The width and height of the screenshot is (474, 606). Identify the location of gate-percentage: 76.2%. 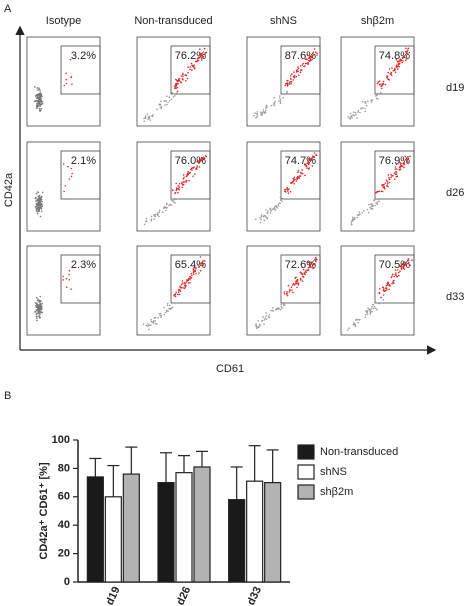
(190, 56).